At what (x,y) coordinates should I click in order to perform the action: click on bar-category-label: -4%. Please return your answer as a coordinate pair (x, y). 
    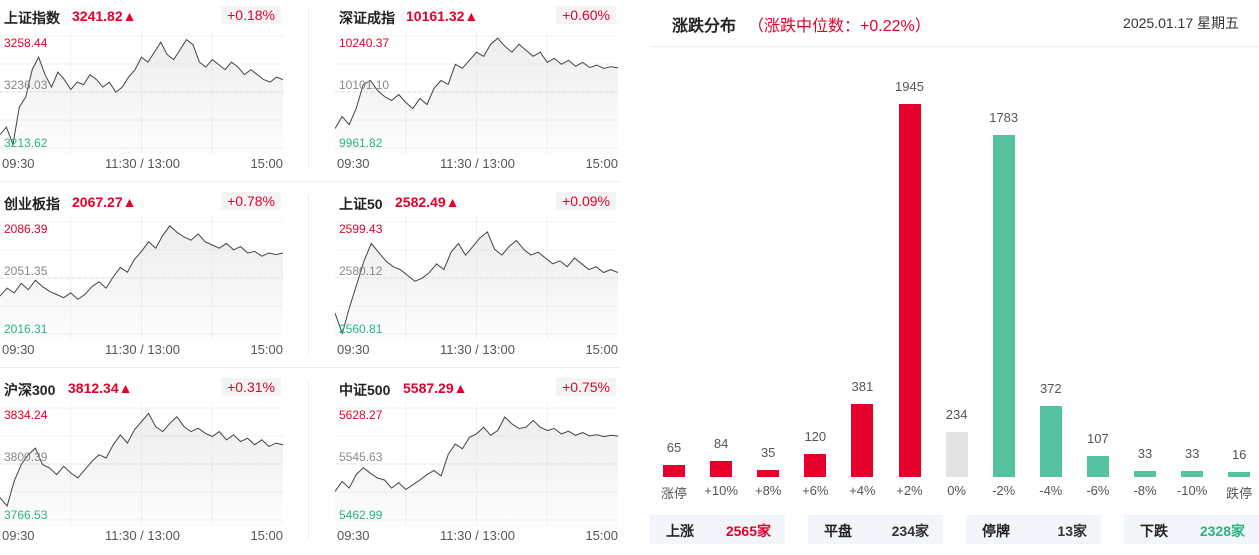
    Looking at the image, I should click on (1051, 490).